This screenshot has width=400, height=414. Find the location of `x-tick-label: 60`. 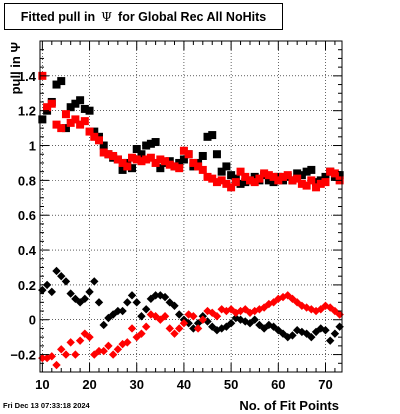

x-tick-label: 60 is located at coordinates (278, 384).